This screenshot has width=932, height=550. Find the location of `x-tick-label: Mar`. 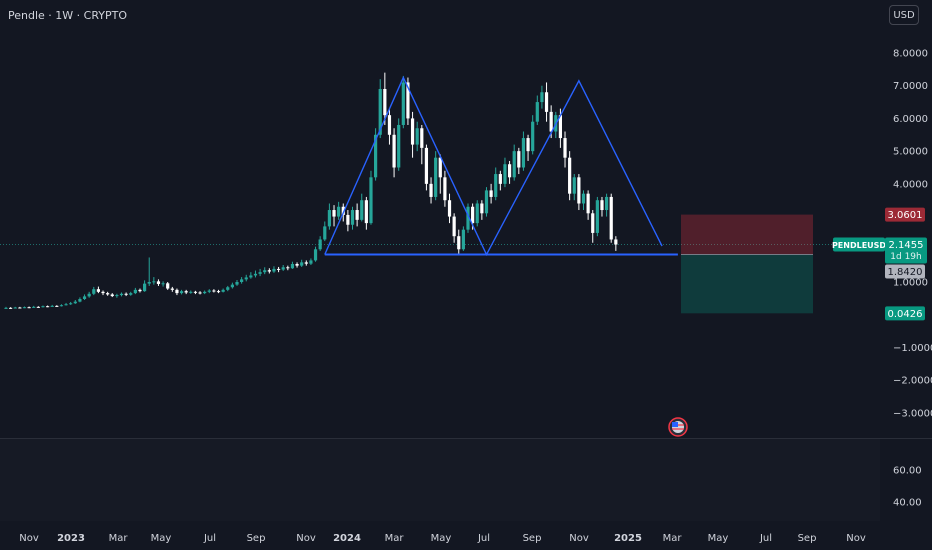

x-tick-label: Mar is located at coordinates (119, 538).